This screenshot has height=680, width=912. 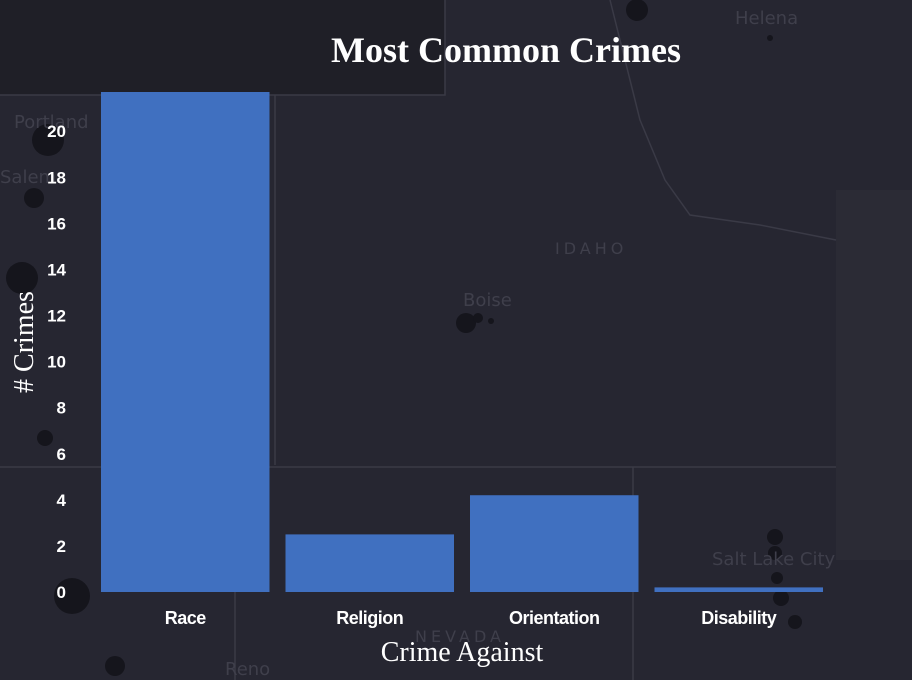 What do you see at coordinates (61, 408) in the screenshot?
I see `y-tick-label: 8` at bounding box center [61, 408].